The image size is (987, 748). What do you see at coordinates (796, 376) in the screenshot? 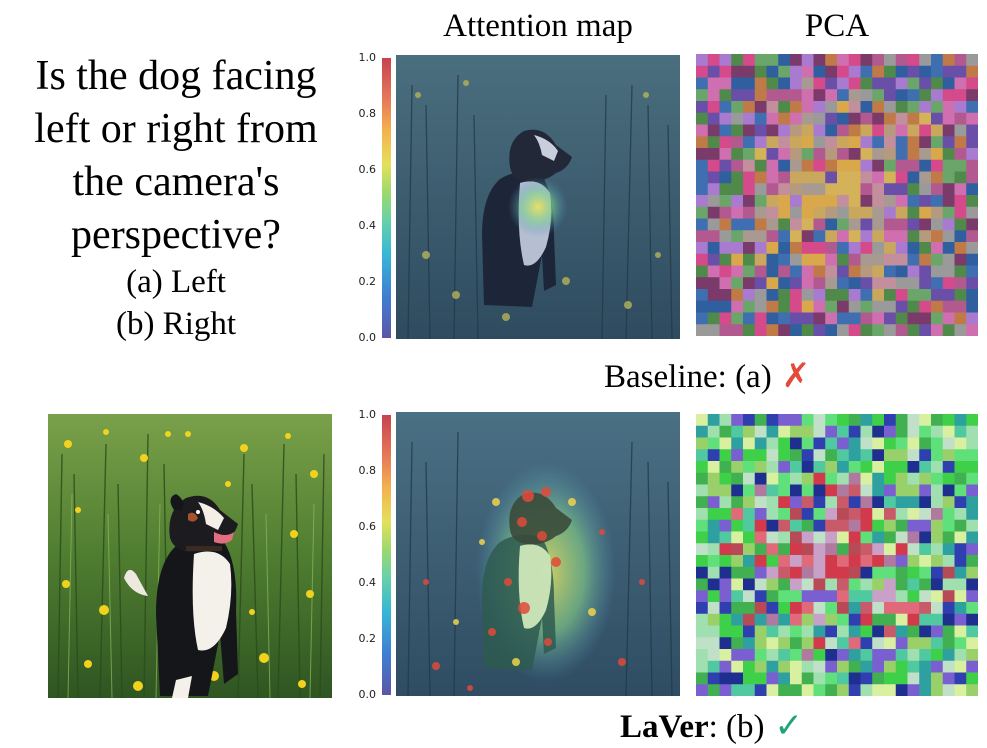
I see `red-cross-icon: ✗` at bounding box center [796, 376].